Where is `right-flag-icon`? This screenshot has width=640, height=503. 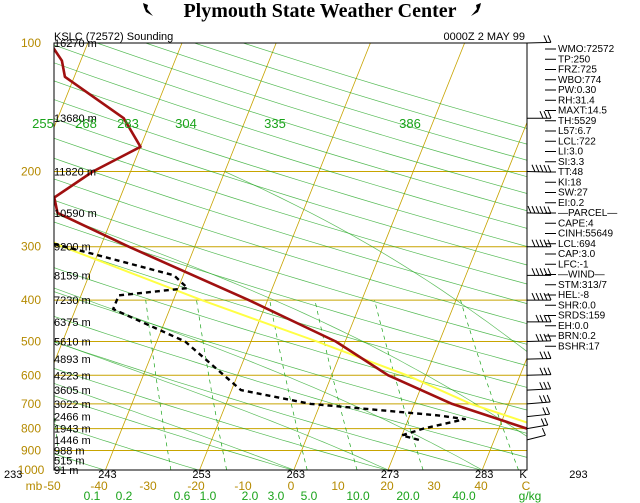
right-flag-icon is located at coordinates (476, 9).